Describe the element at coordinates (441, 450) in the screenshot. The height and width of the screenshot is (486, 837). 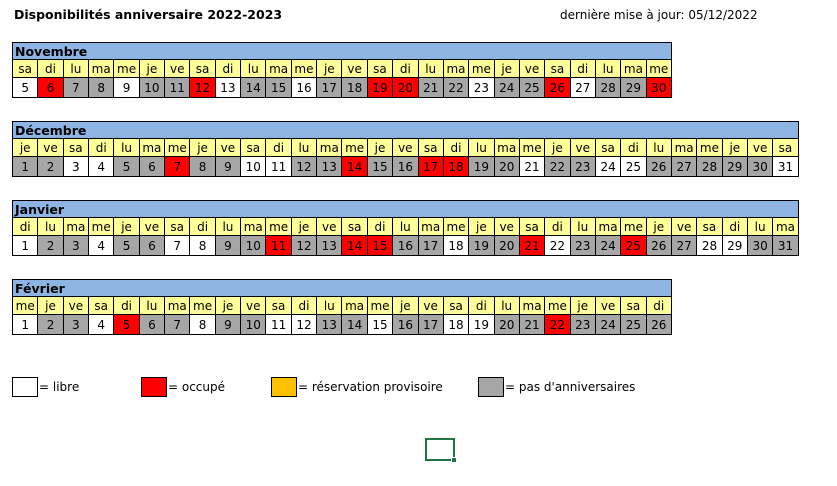
I see `selected-cell-cursor` at that location.